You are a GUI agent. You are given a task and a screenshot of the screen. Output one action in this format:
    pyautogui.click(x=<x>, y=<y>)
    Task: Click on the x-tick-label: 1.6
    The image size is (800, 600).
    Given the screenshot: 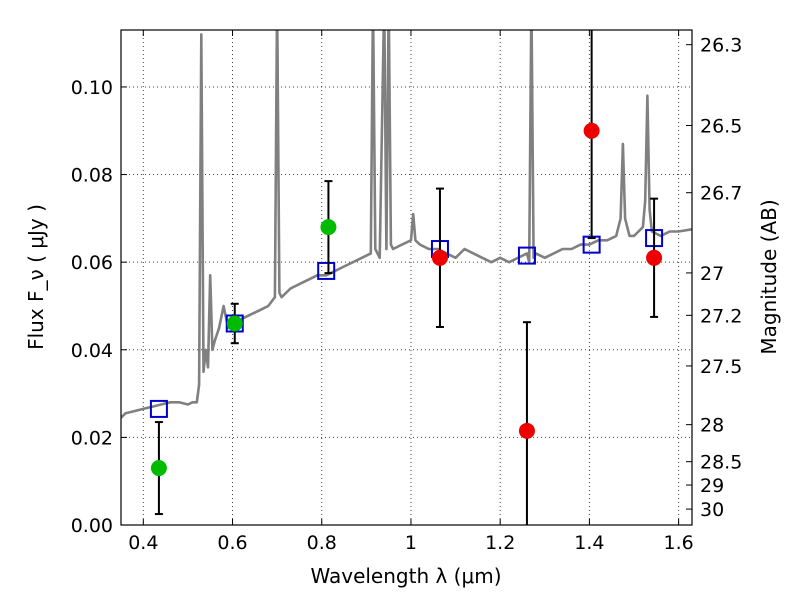 What is the action you would take?
    pyautogui.click(x=679, y=543)
    